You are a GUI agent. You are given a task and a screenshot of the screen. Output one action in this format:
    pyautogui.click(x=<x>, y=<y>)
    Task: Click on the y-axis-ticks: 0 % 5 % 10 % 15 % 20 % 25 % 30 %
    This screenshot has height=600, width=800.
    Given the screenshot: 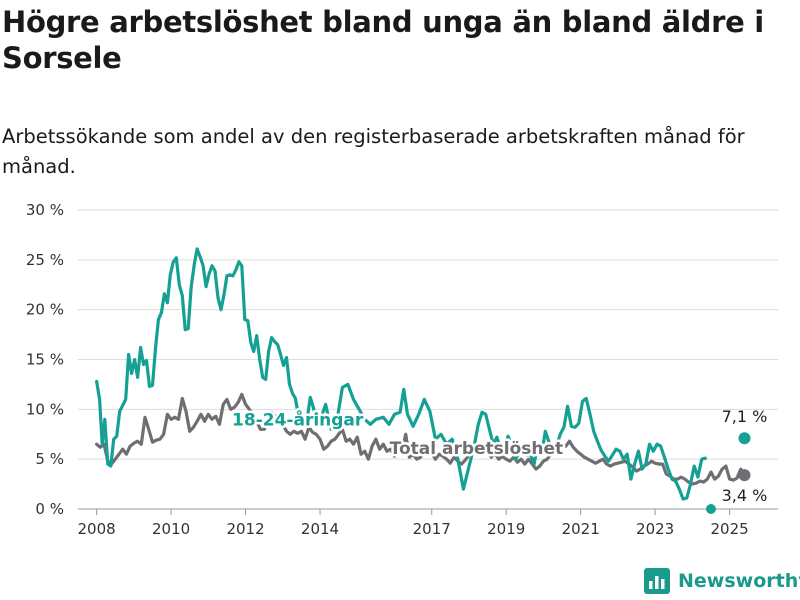 What is the action you would take?
    pyautogui.click(x=45, y=359)
    